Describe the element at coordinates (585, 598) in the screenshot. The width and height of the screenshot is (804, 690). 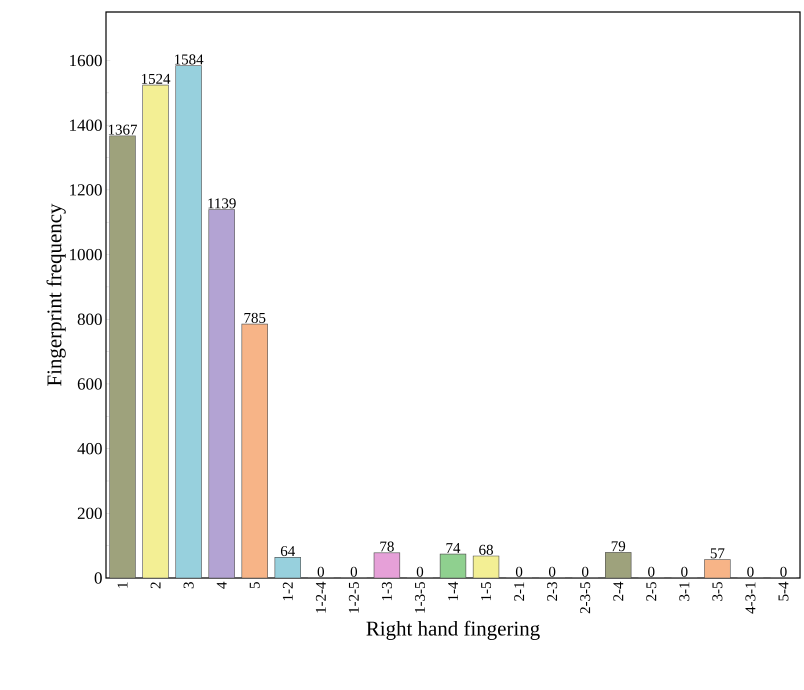
I see `x-tick-label: 2-3-5` at that location.